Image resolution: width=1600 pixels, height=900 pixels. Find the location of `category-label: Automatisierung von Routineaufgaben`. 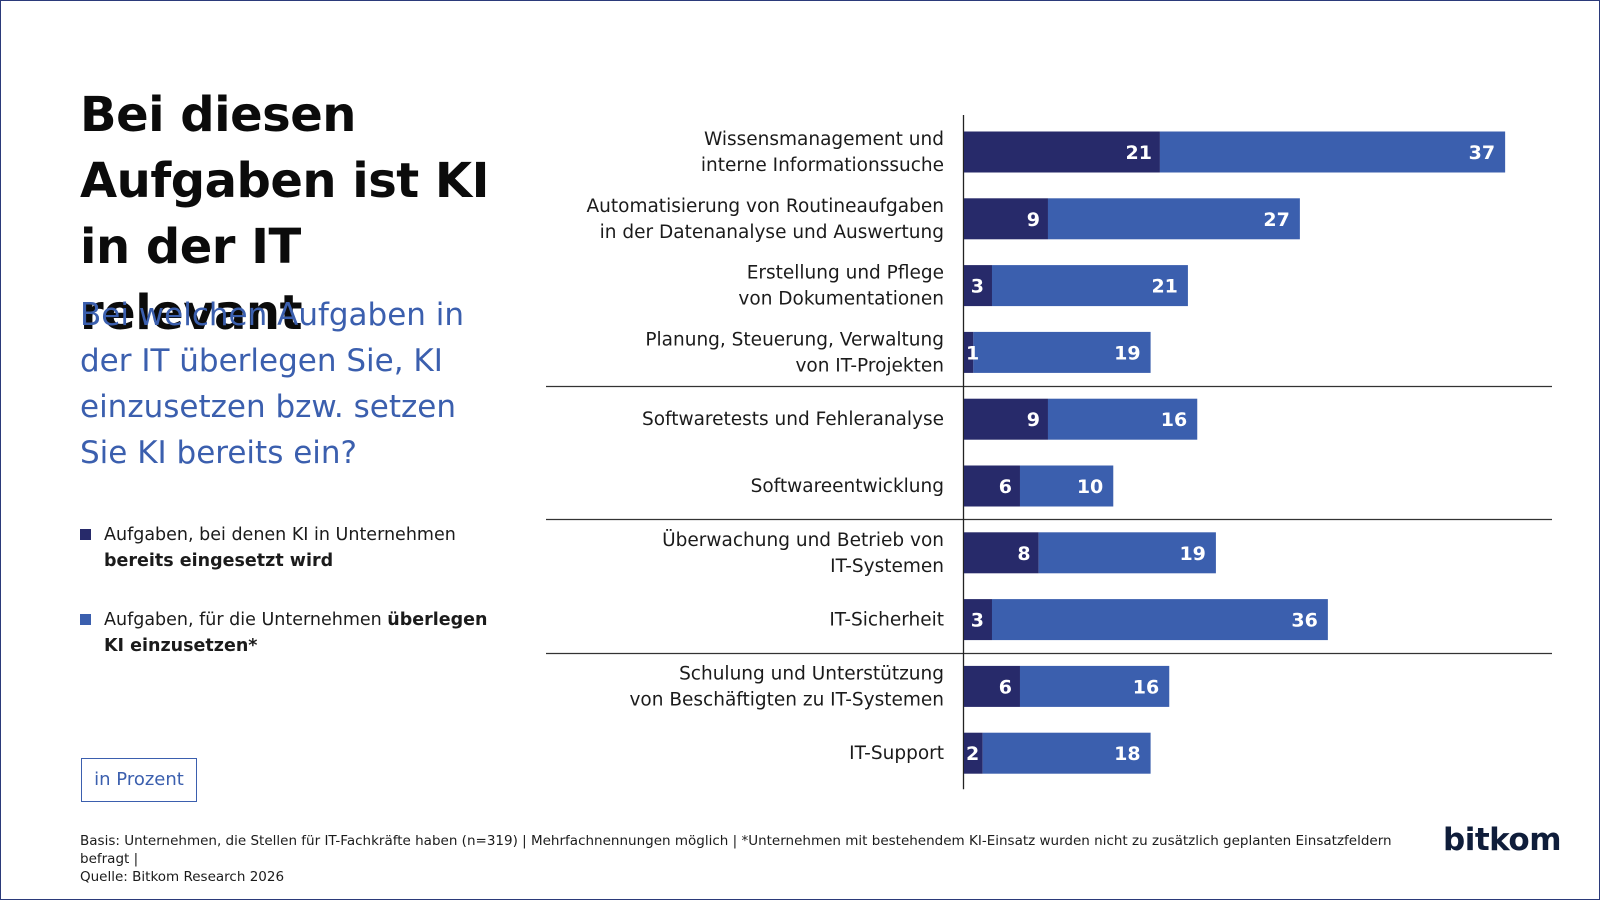

category-label: Automatisierung von Routineaufgaben is located at coordinates (766, 206).